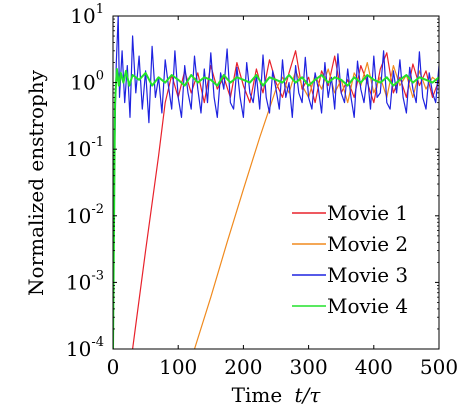 This screenshot has width=466, height=417. Describe the element at coordinates (85, 215) in the screenshot. I see `y-tick-label: 10⁻²` at that location.